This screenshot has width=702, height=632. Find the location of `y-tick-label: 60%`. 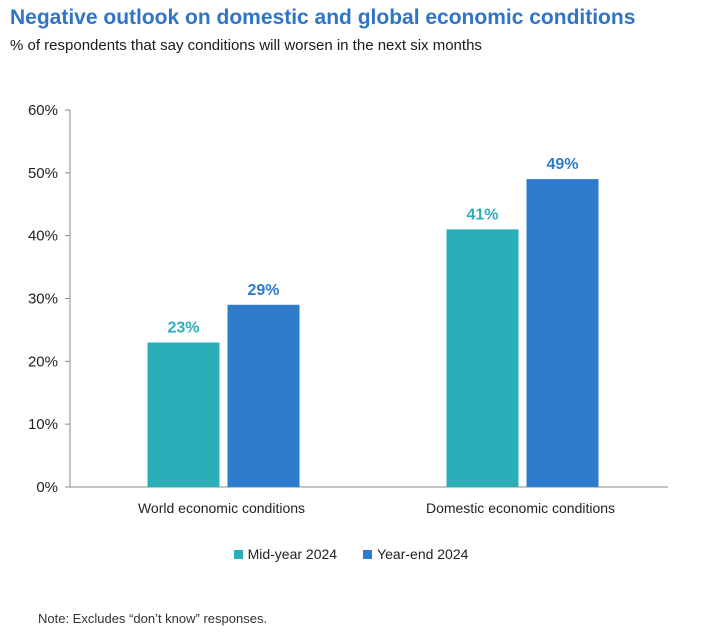

y-tick-label: 60% is located at coordinates (43, 110).